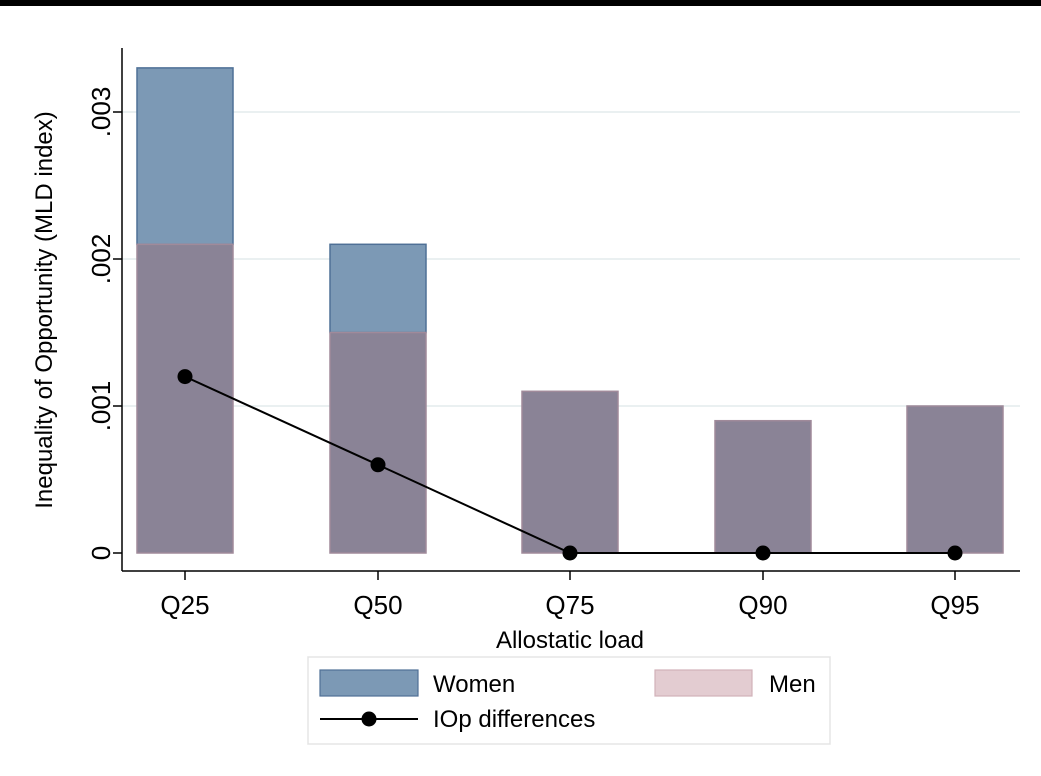 The image size is (1041, 776). I want to click on x-tick-label: Q50, so click(377, 605).